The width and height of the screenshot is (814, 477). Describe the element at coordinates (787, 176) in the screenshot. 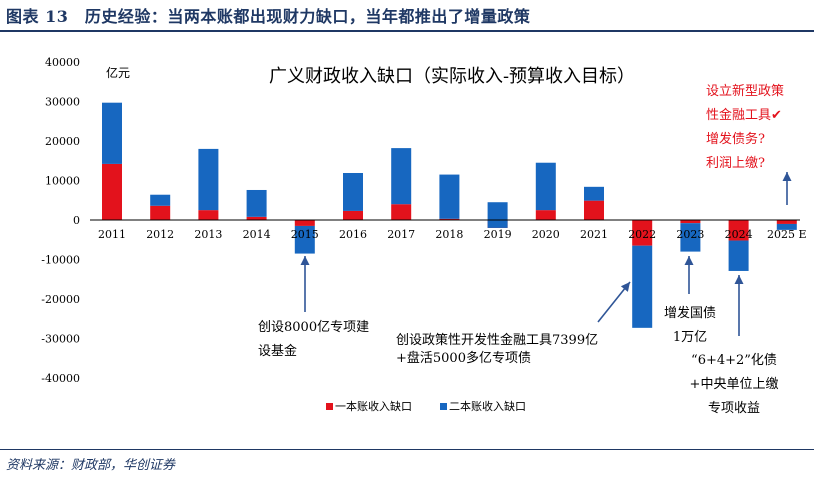

I see `arrow-2025-head` at that location.